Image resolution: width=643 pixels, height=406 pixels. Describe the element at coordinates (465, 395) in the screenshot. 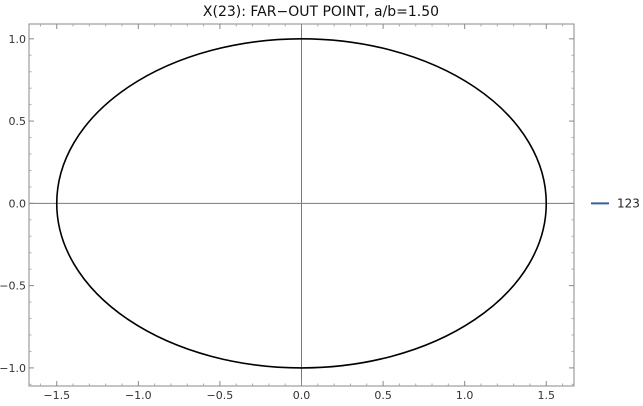

I see `x-tick-label: 1.0` at that location.